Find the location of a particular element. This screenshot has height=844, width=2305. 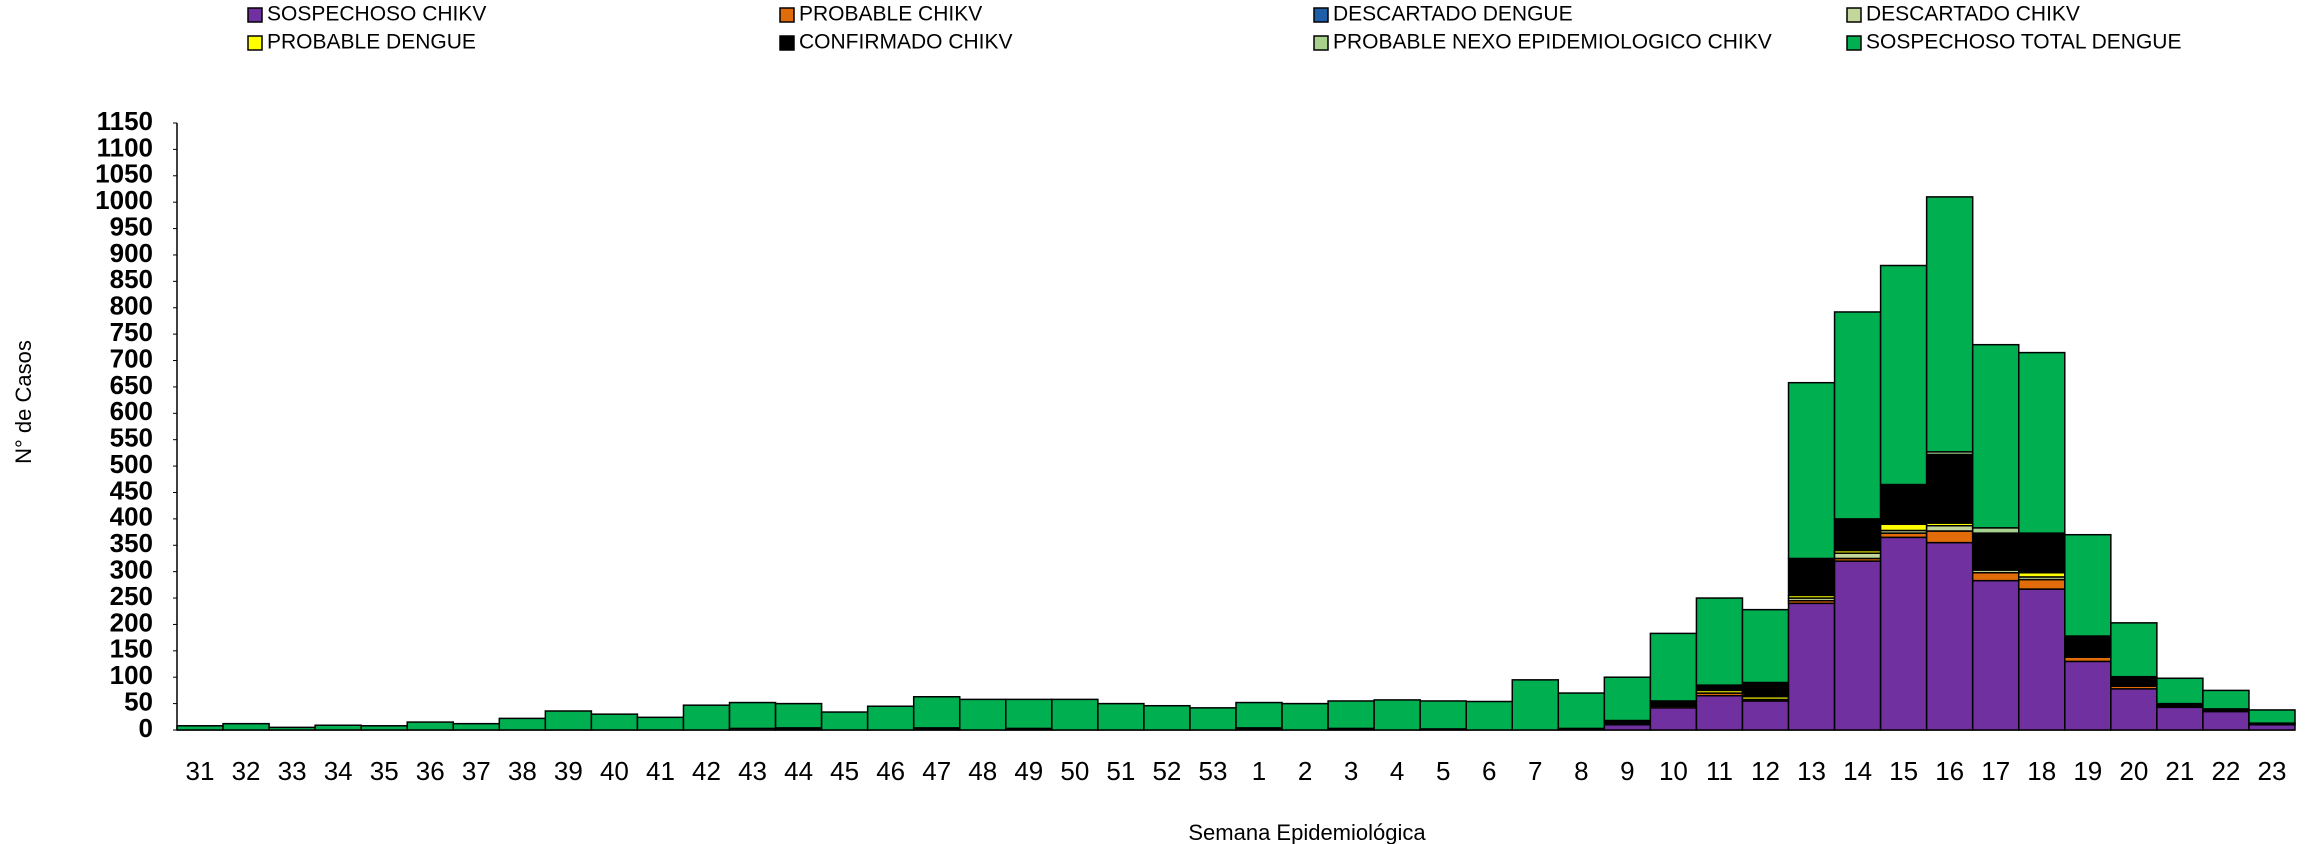

x-tick-label: 44 is located at coordinates (798, 771).